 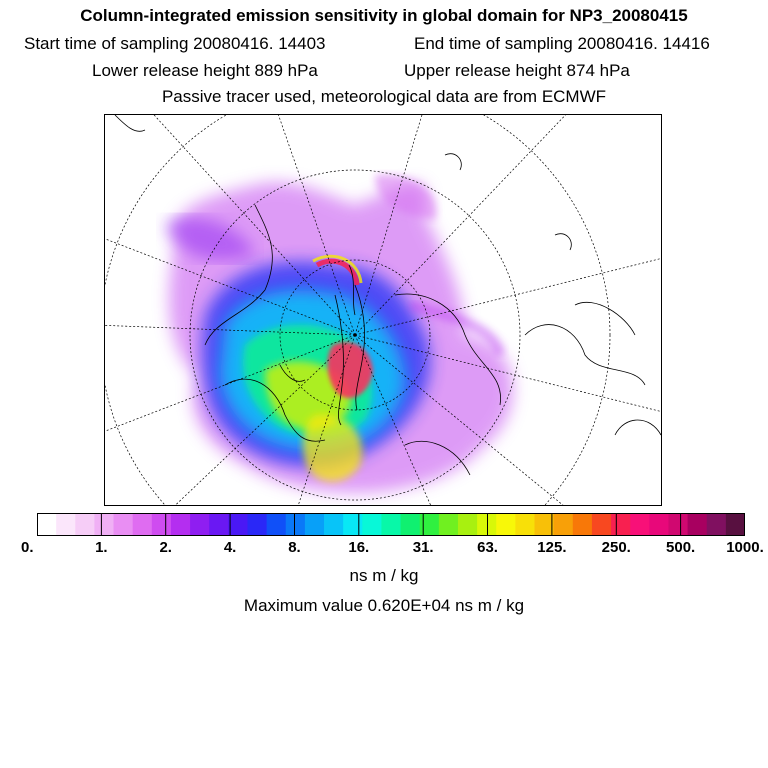 What do you see at coordinates (230, 547) in the screenshot?
I see `colorbar-tick-label: 4.` at bounding box center [230, 547].